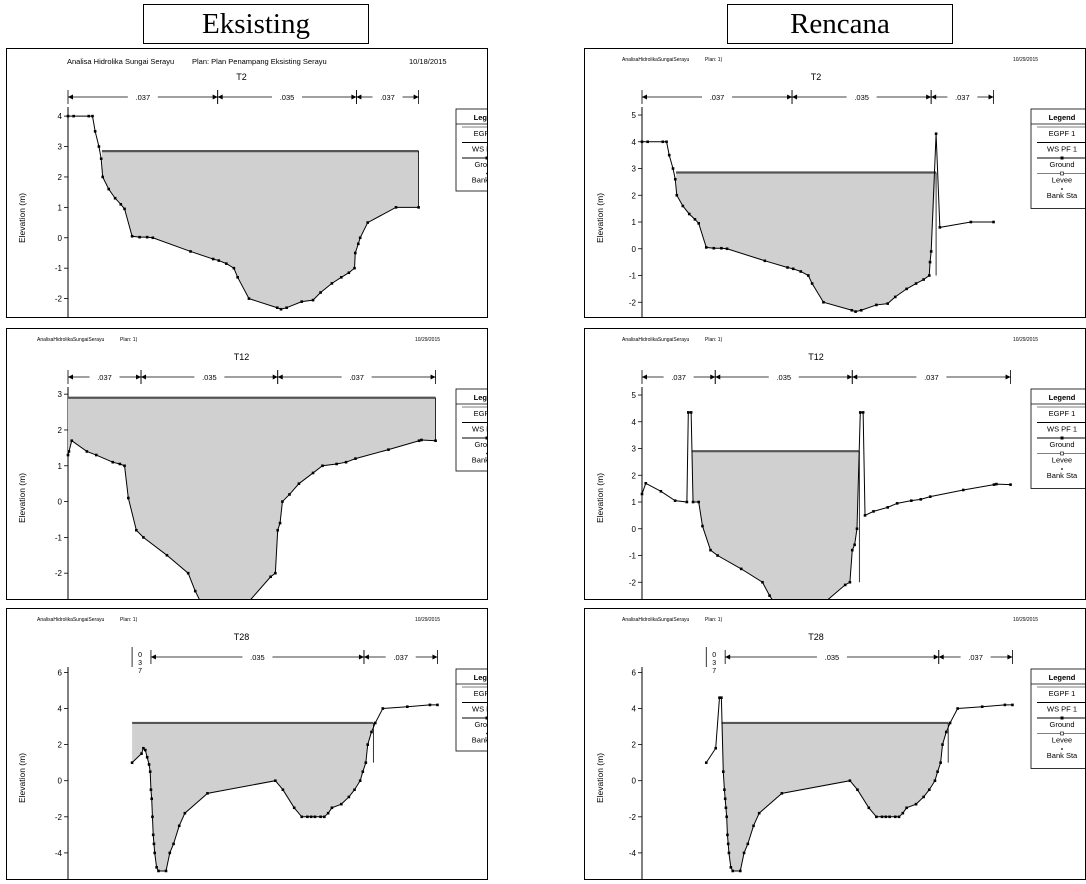 Image resolution: width=1086 pixels, height=884 pixels. Describe the element at coordinates (60, 466) in the screenshot. I see `y-tick-label: 1` at that location.